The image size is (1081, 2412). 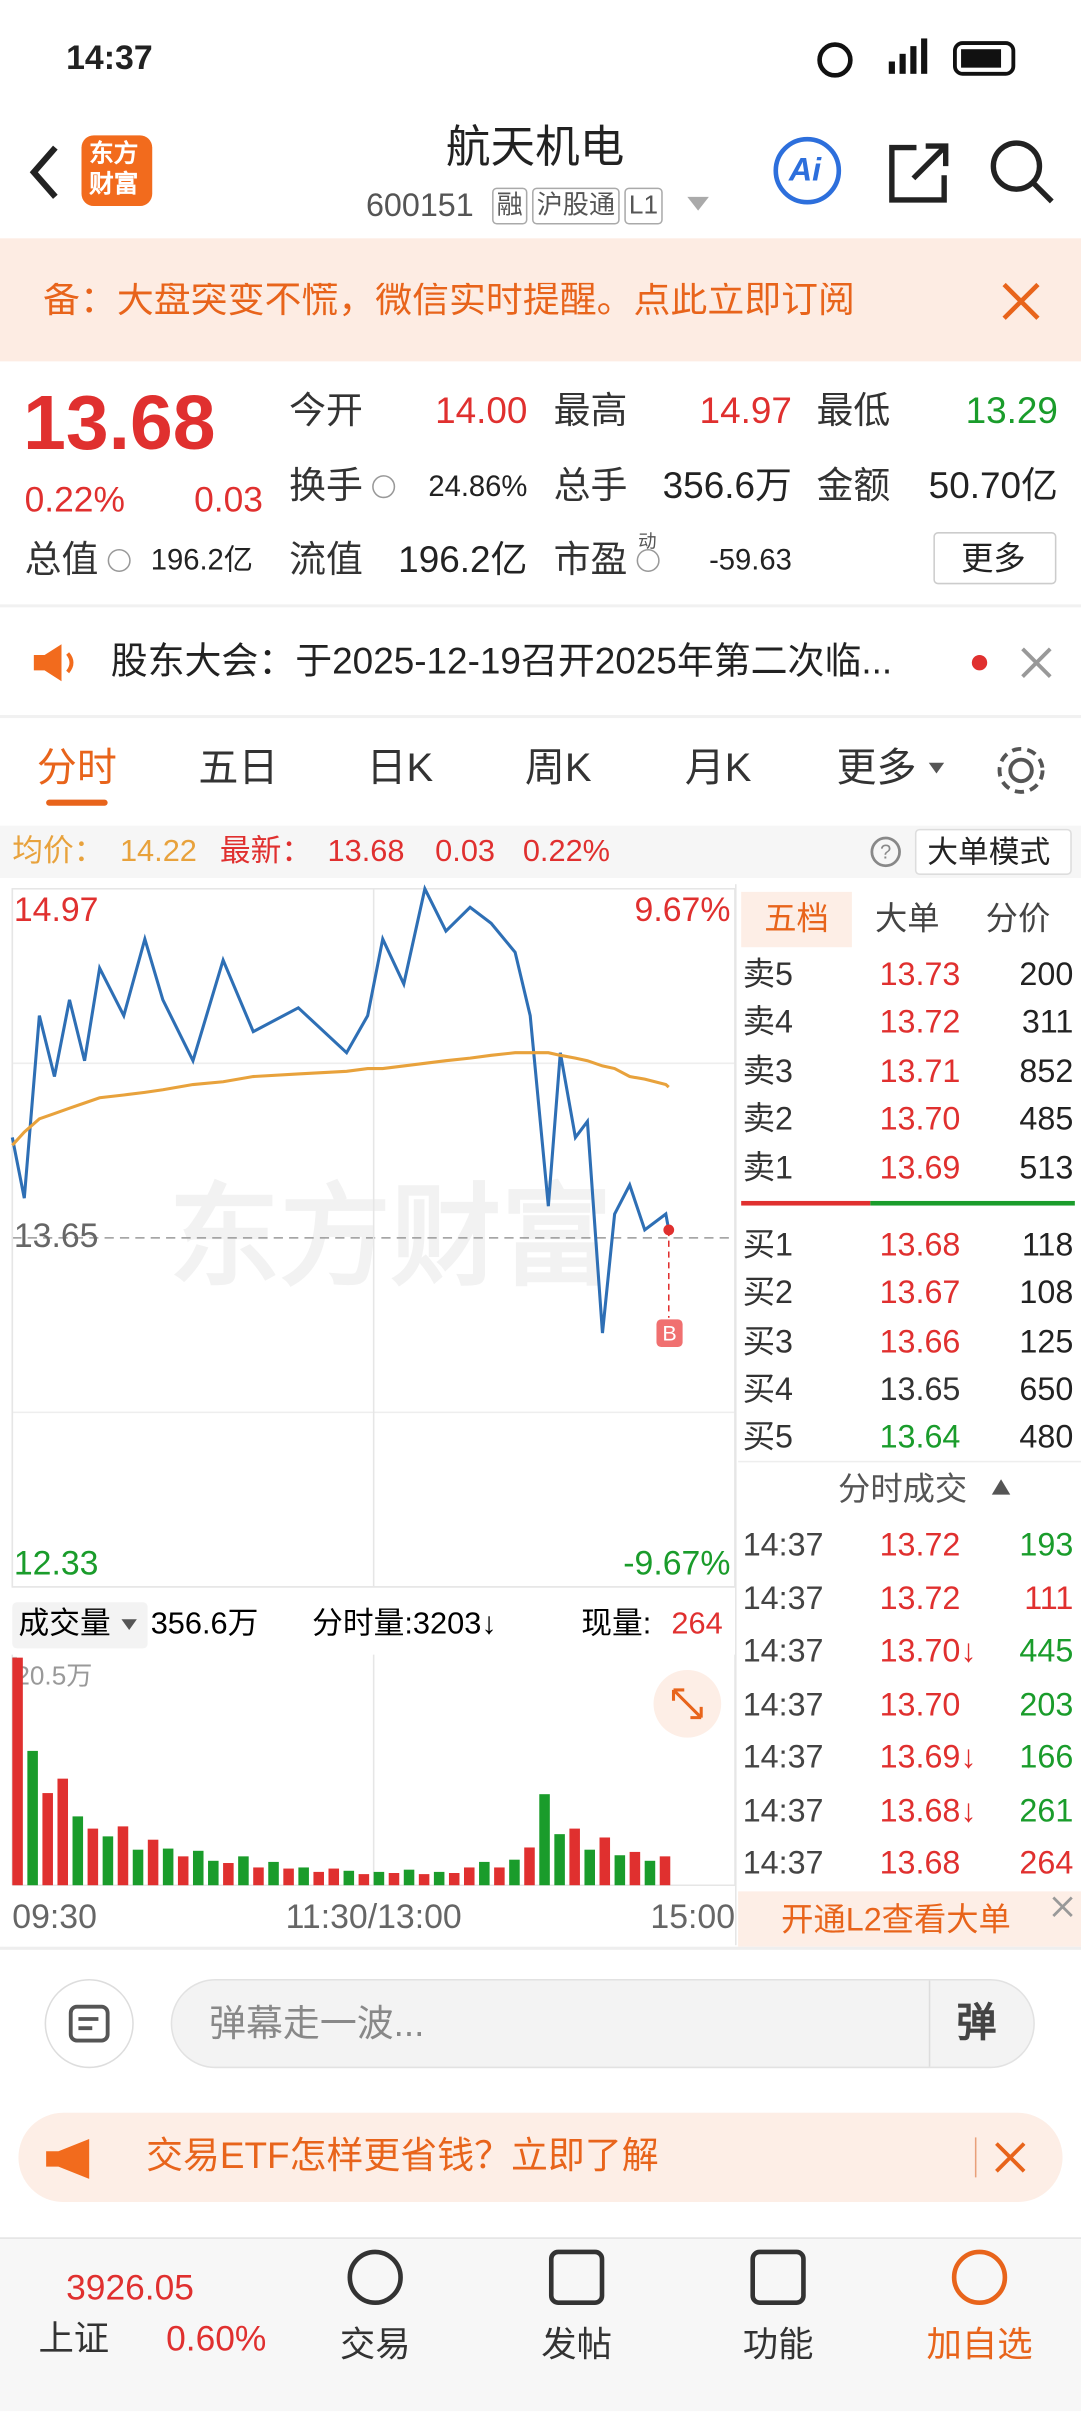 I want to click on book-tab: 大单, so click(x=907, y=919).